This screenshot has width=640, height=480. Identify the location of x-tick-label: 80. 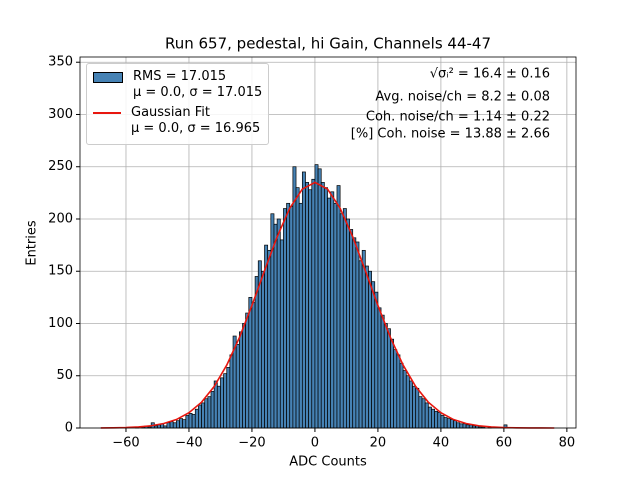
(567, 443).